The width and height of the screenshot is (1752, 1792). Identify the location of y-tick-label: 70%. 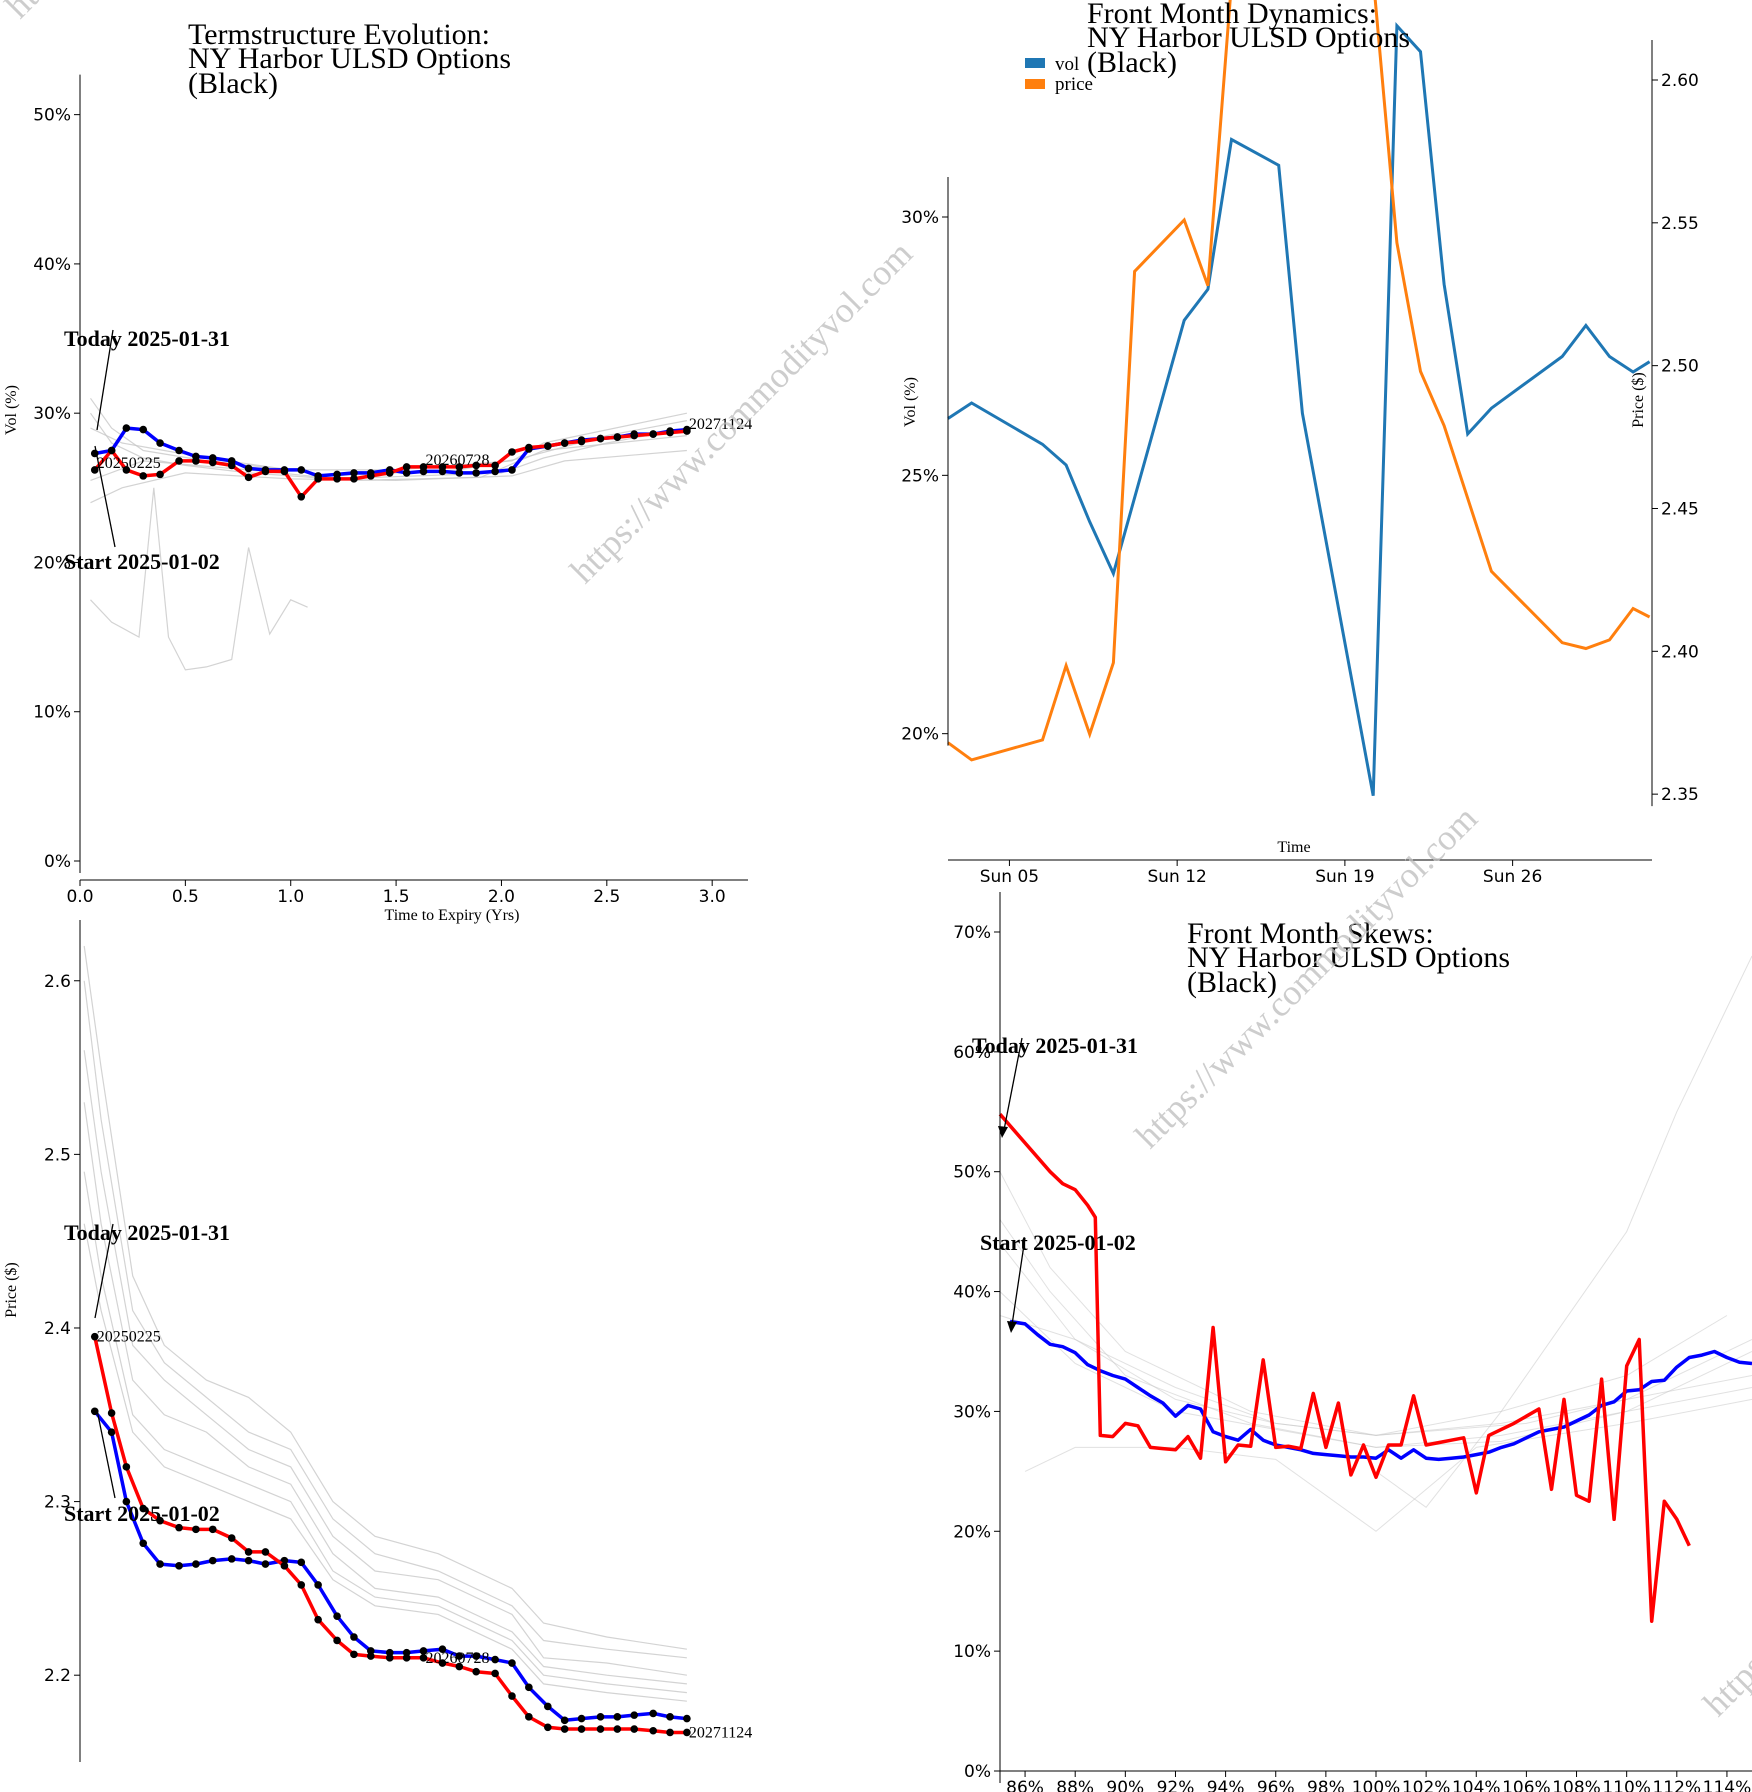
(972, 933).